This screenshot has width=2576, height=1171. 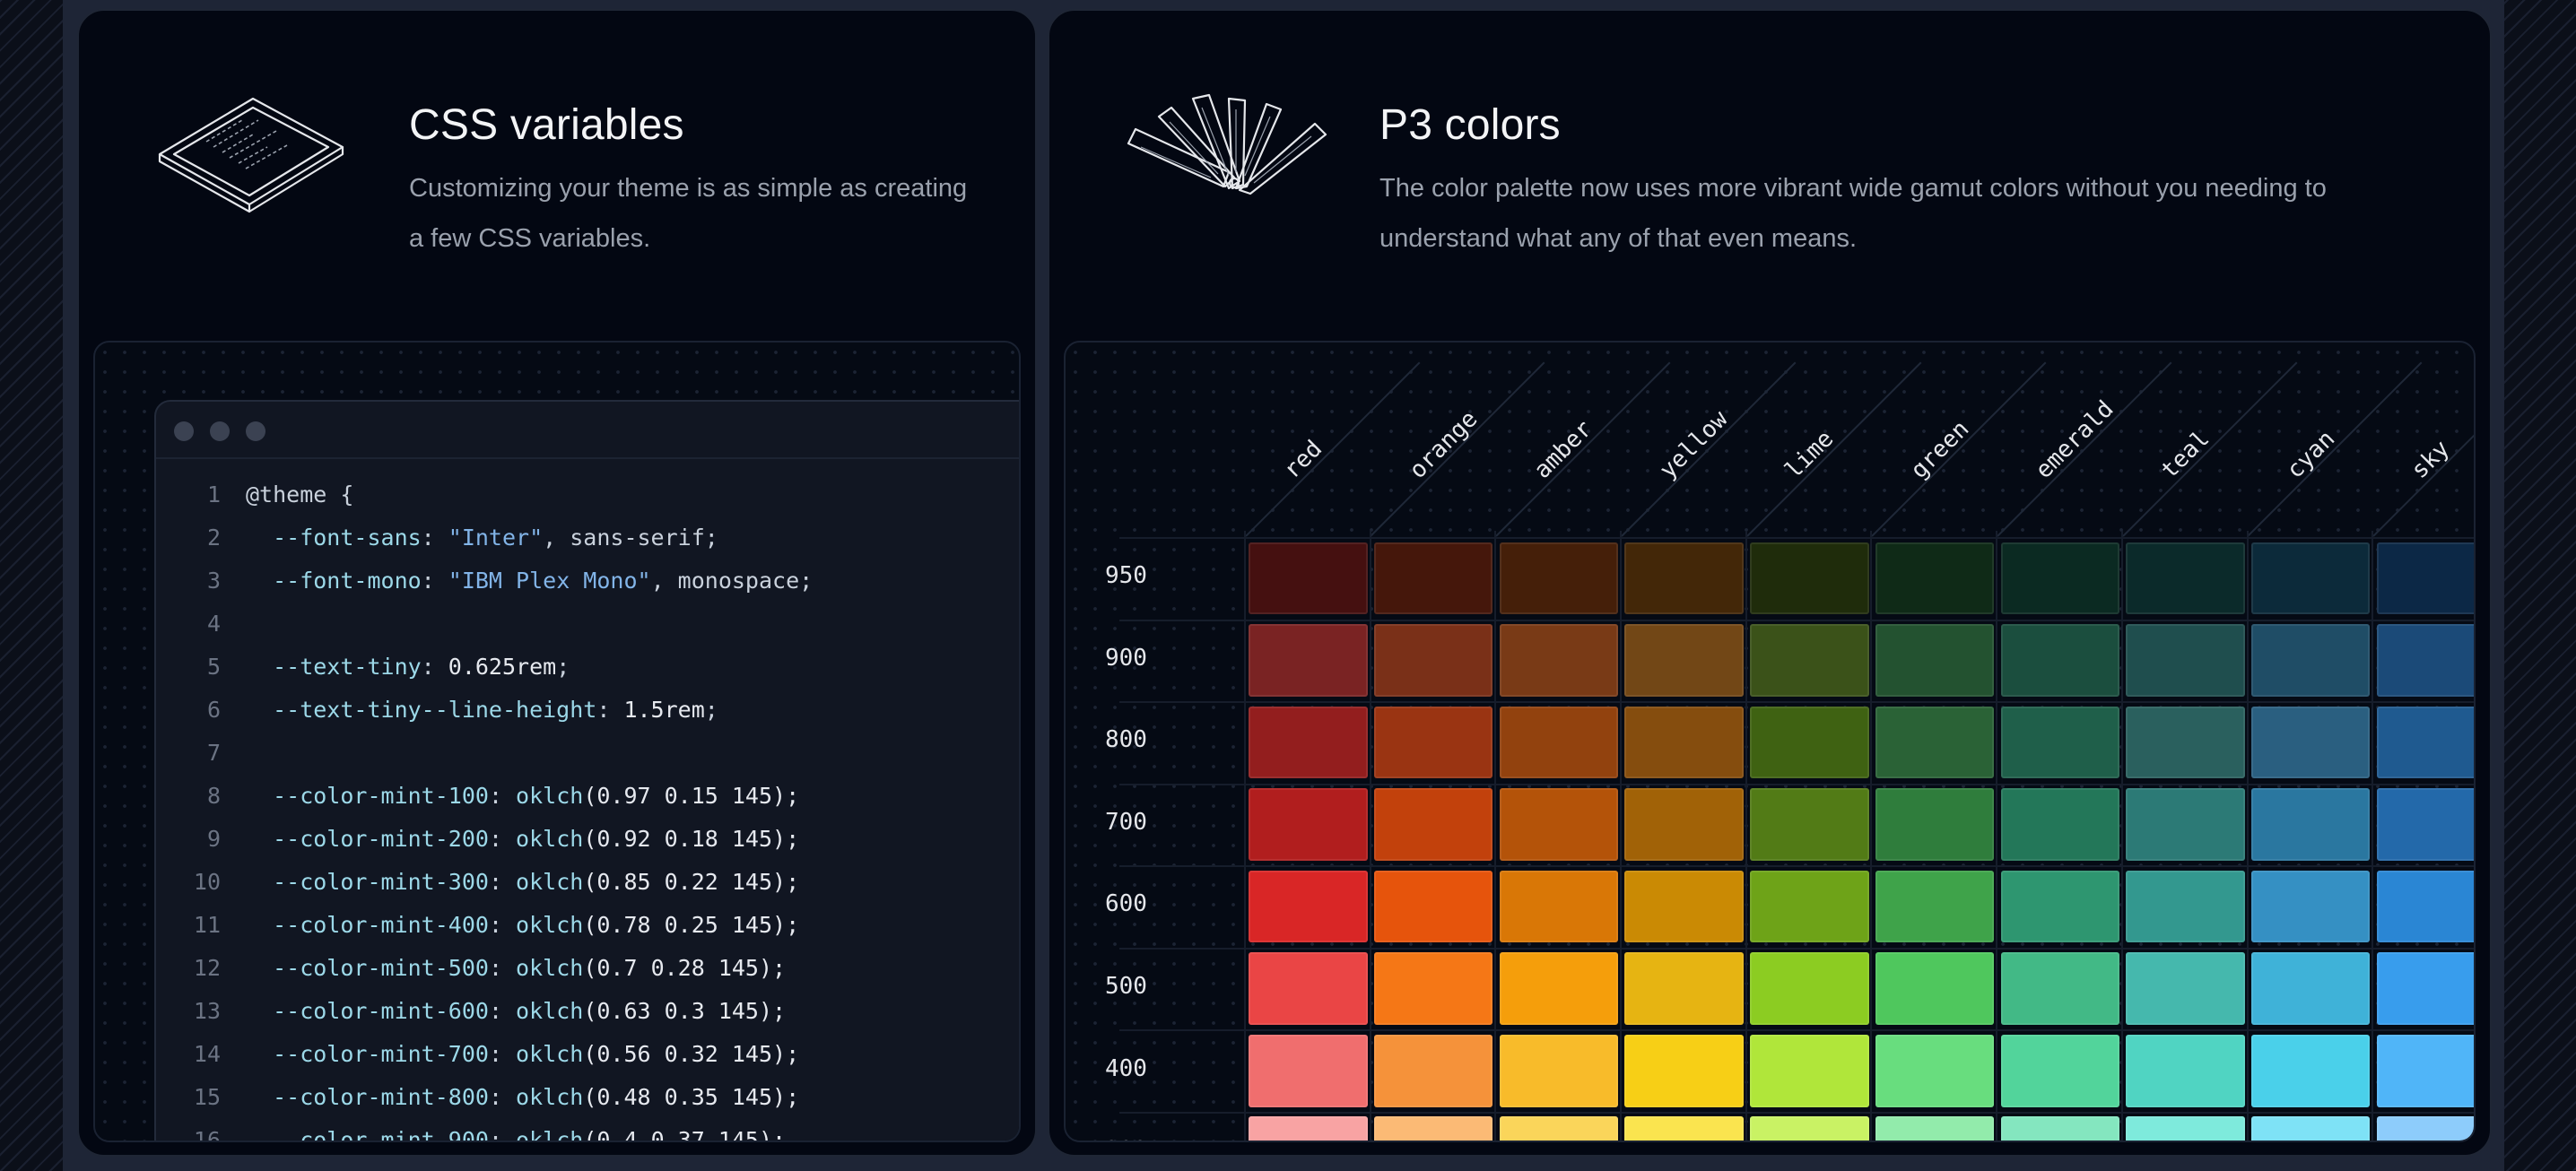 I want to click on card-title: CSS variables, so click(x=546, y=125).